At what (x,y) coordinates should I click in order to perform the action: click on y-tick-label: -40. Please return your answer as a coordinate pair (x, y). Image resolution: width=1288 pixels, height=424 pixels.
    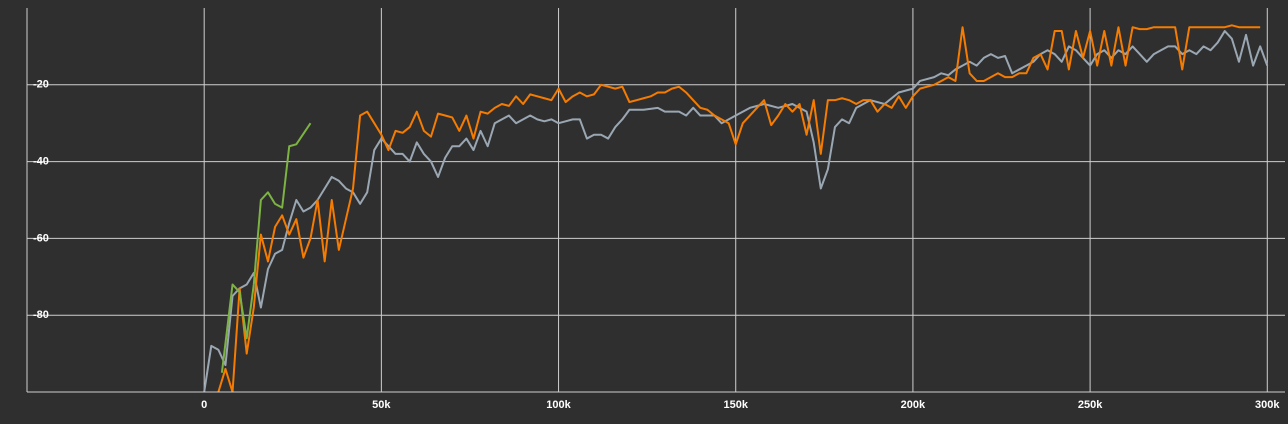
    Looking at the image, I should click on (41, 162).